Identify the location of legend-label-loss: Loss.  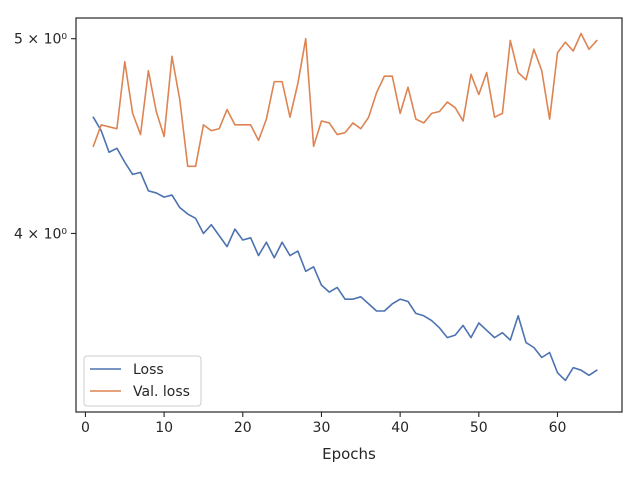
(148, 370).